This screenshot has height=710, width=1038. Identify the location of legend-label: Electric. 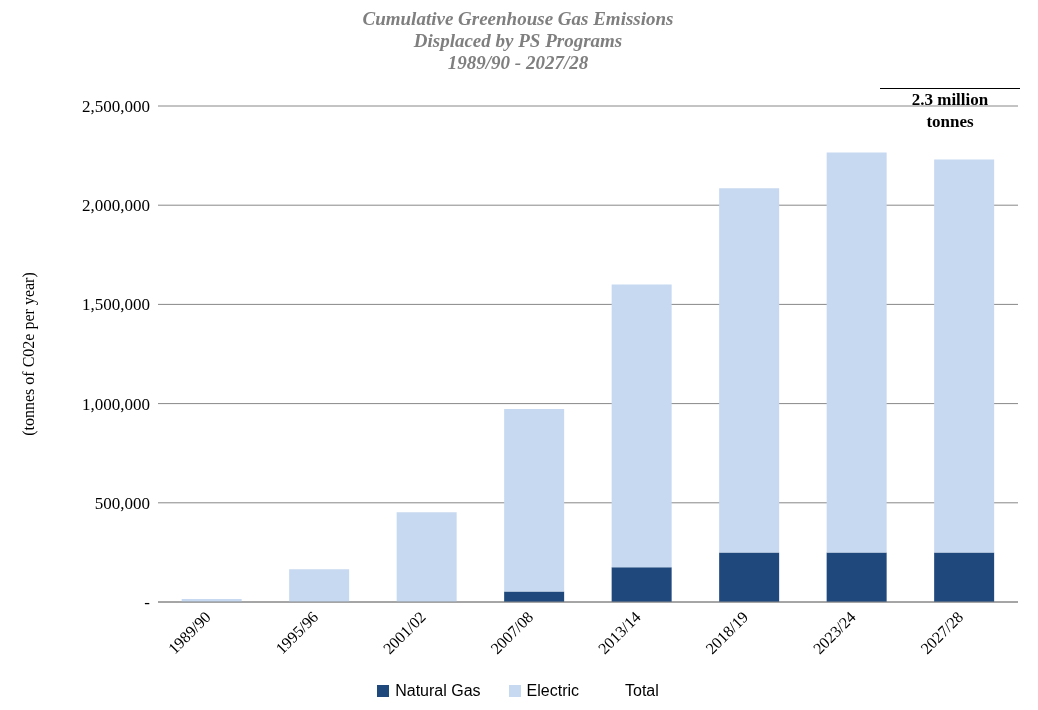
(553, 691).